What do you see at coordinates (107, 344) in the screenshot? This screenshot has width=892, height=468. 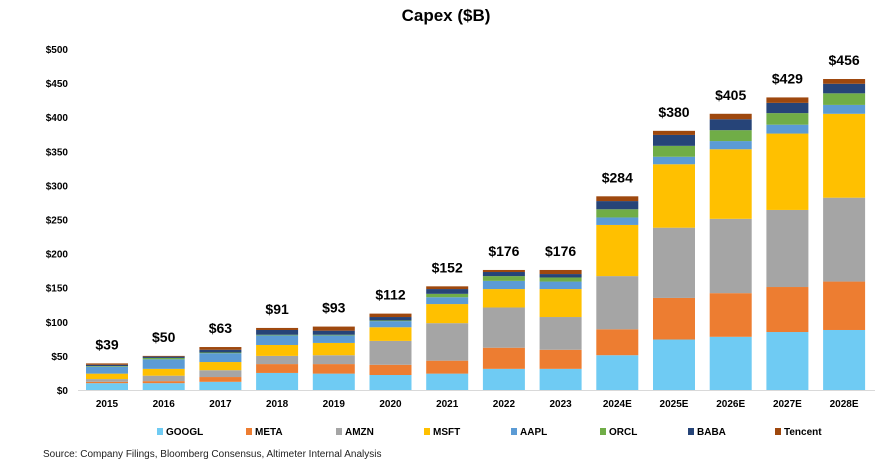 I see `total-label: $39` at bounding box center [107, 344].